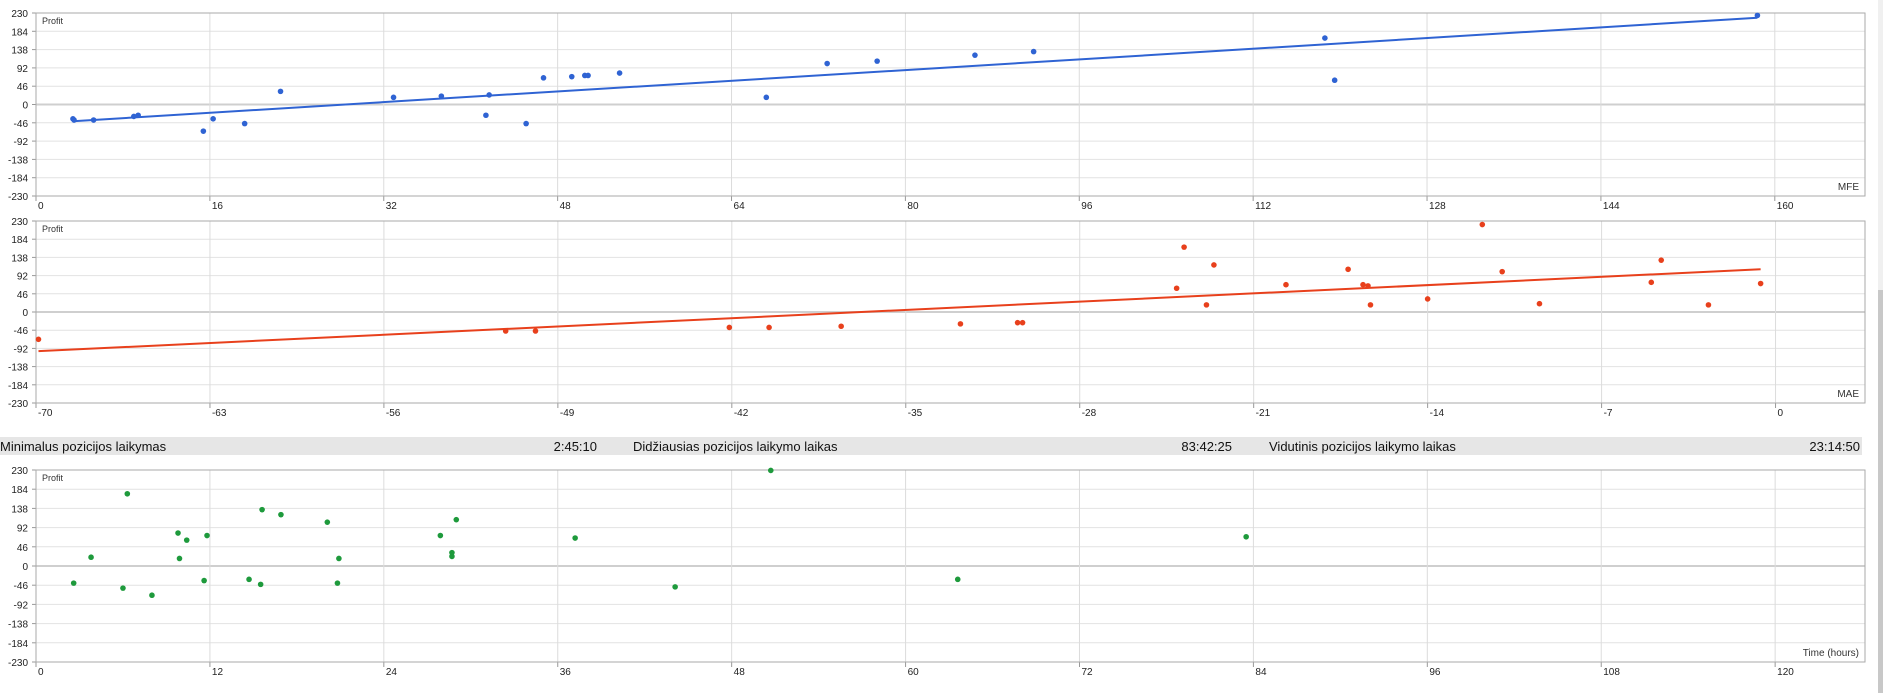 The width and height of the screenshot is (1883, 693). What do you see at coordinates (218, 206) in the screenshot?
I see `x-tick-label: 16` at bounding box center [218, 206].